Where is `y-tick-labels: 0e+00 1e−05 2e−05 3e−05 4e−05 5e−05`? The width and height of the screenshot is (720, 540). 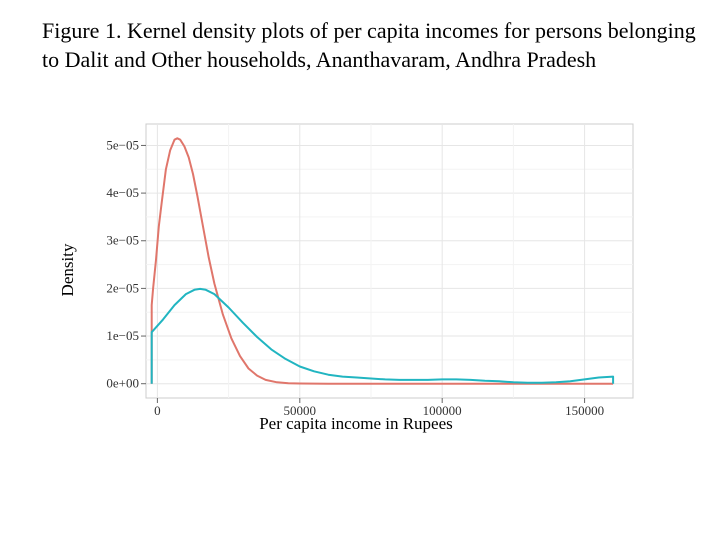
y-tick-labels: 0e+00 1e−05 2e−05 3e−05 4e−05 5e−05 is located at coordinates (122, 263).